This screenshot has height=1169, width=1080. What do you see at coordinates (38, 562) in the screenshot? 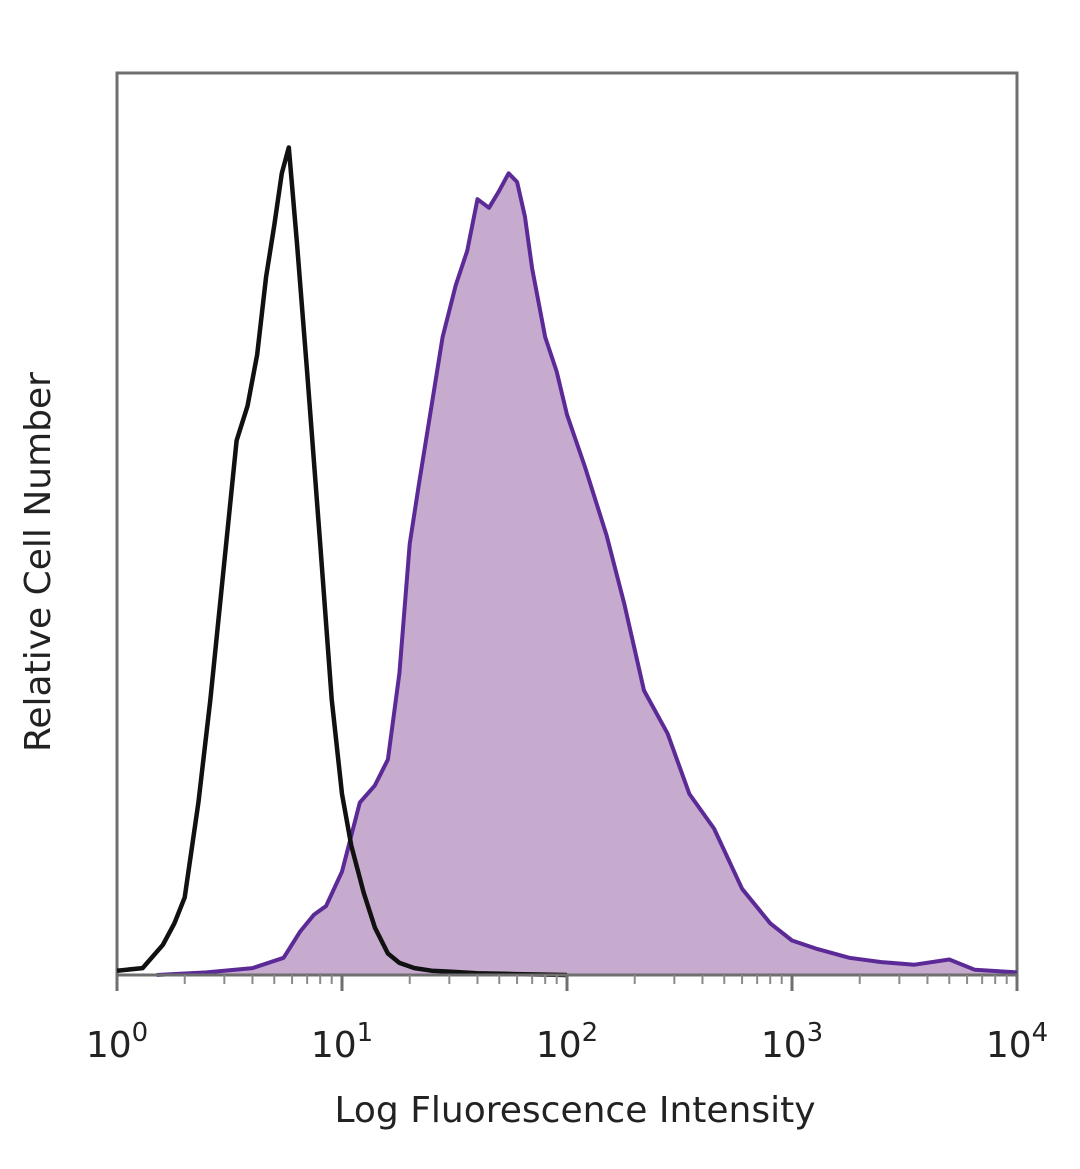
I see `y-axis-label: Relative Cell Number` at bounding box center [38, 562].